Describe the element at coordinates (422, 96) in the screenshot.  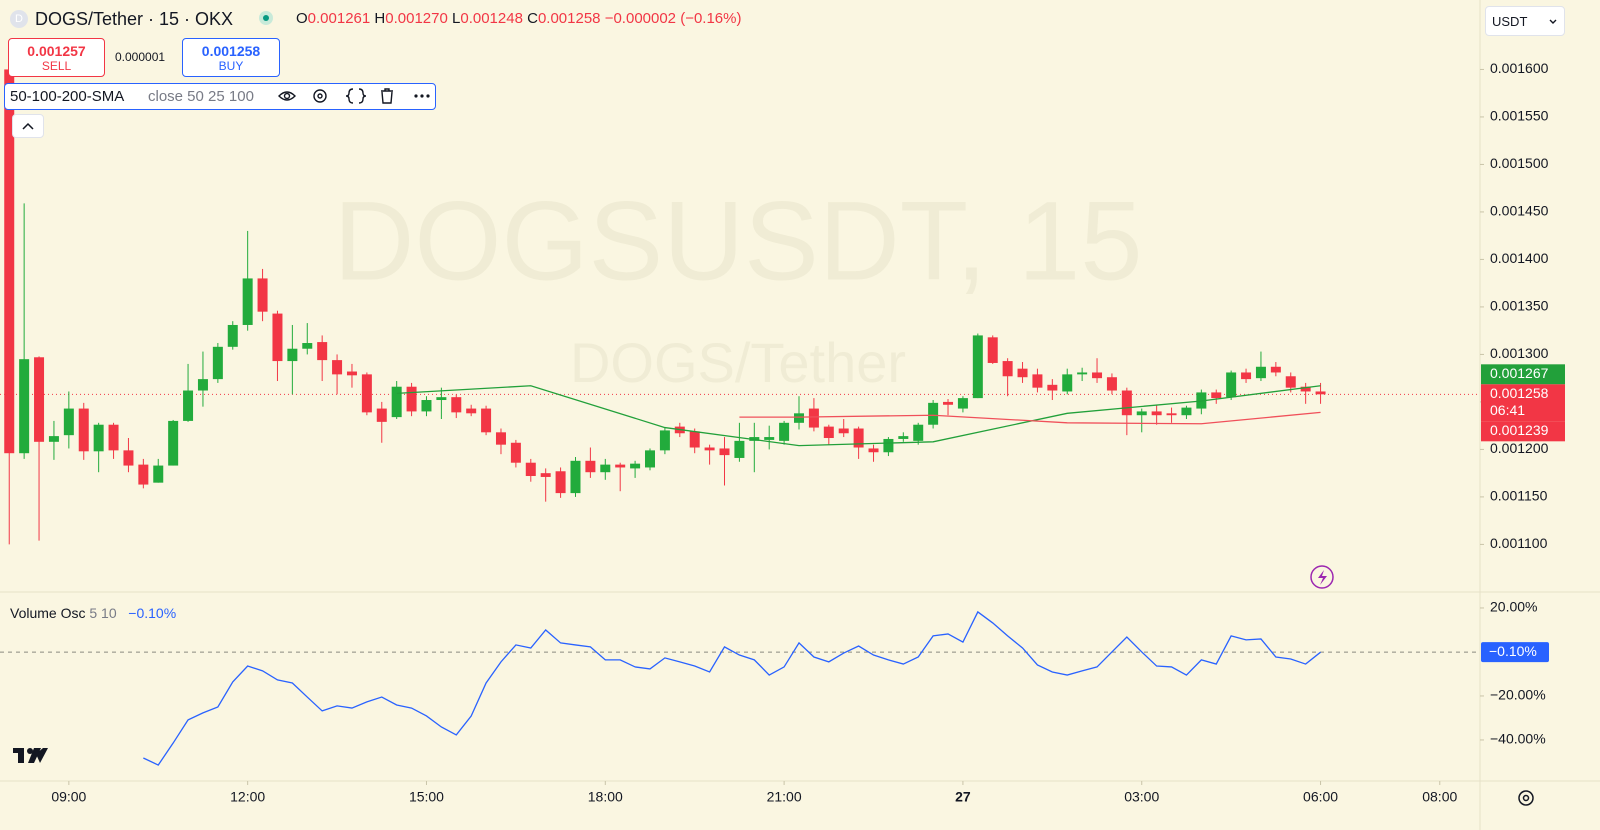
I see `more-icon` at that location.